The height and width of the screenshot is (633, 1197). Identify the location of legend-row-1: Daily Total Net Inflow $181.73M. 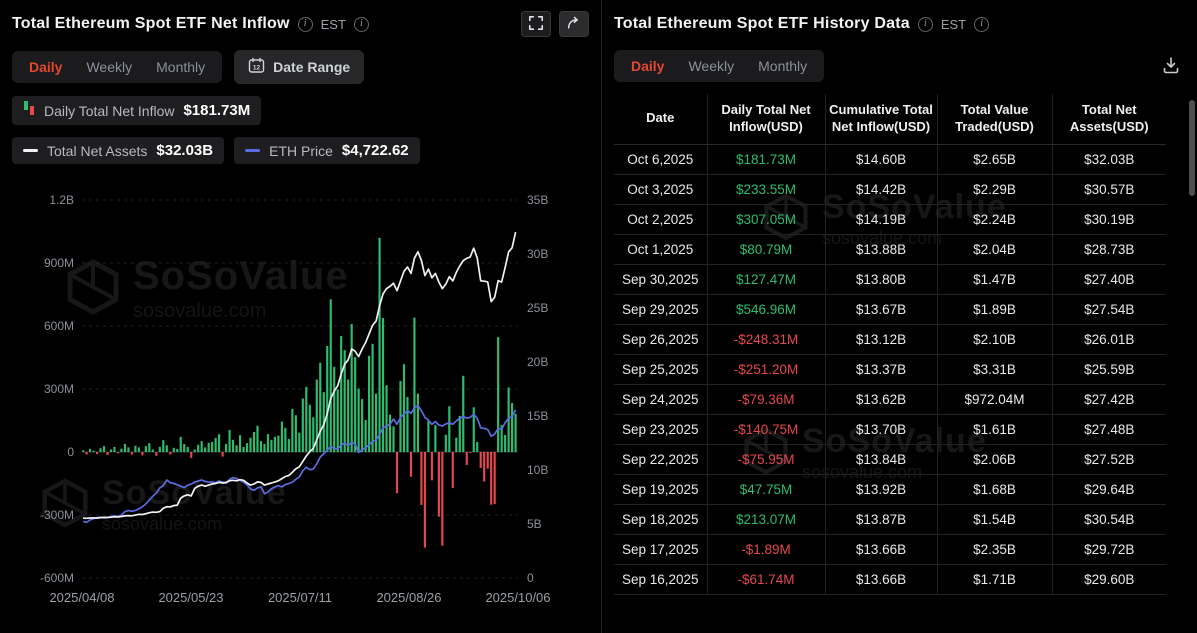
(300, 110).